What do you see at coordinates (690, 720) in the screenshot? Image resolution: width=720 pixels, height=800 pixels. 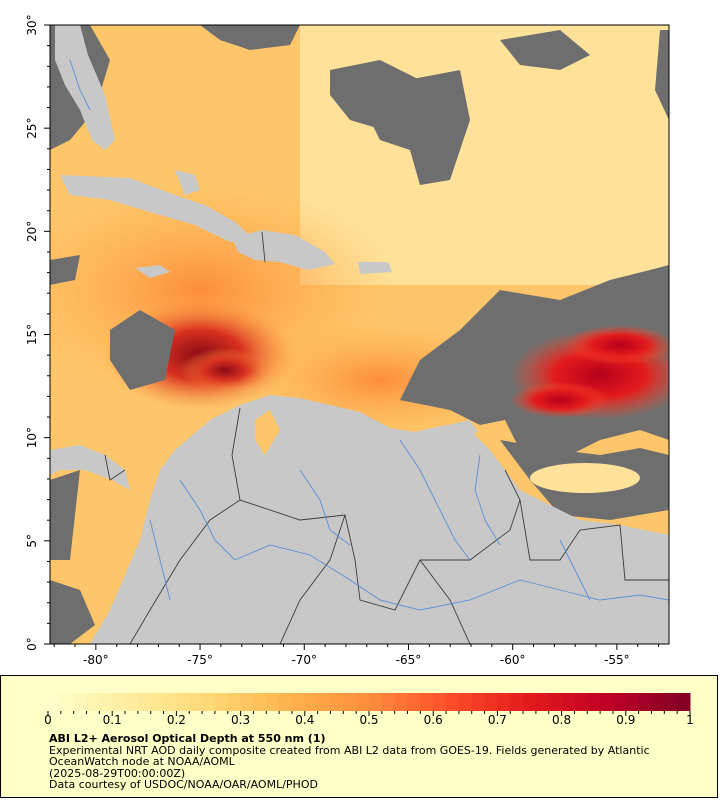 I see `colorbar-tick-label: 1` at bounding box center [690, 720].